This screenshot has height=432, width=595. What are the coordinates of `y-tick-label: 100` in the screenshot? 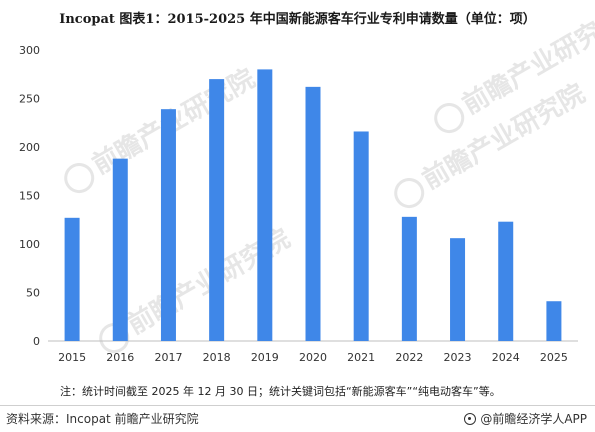 It's located at (29, 244).